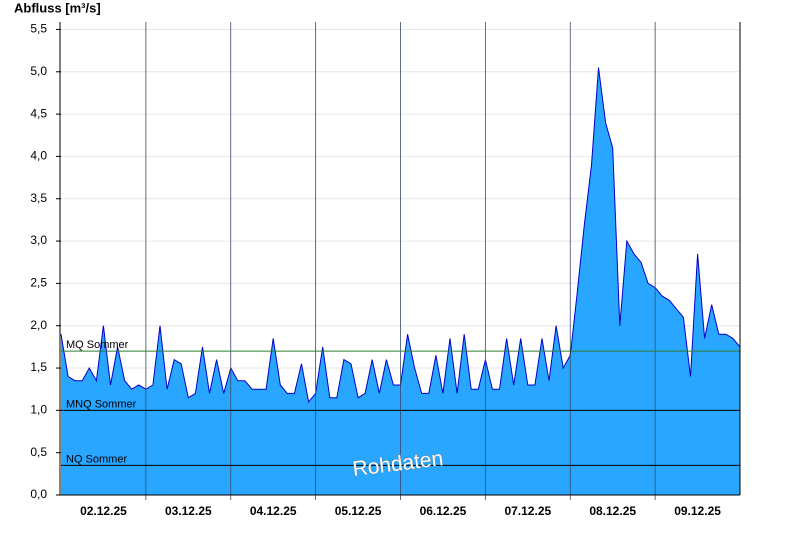  What do you see at coordinates (97, 345) in the screenshot?
I see `reference-label: MQ Sommer` at bounding box center [97, 345].